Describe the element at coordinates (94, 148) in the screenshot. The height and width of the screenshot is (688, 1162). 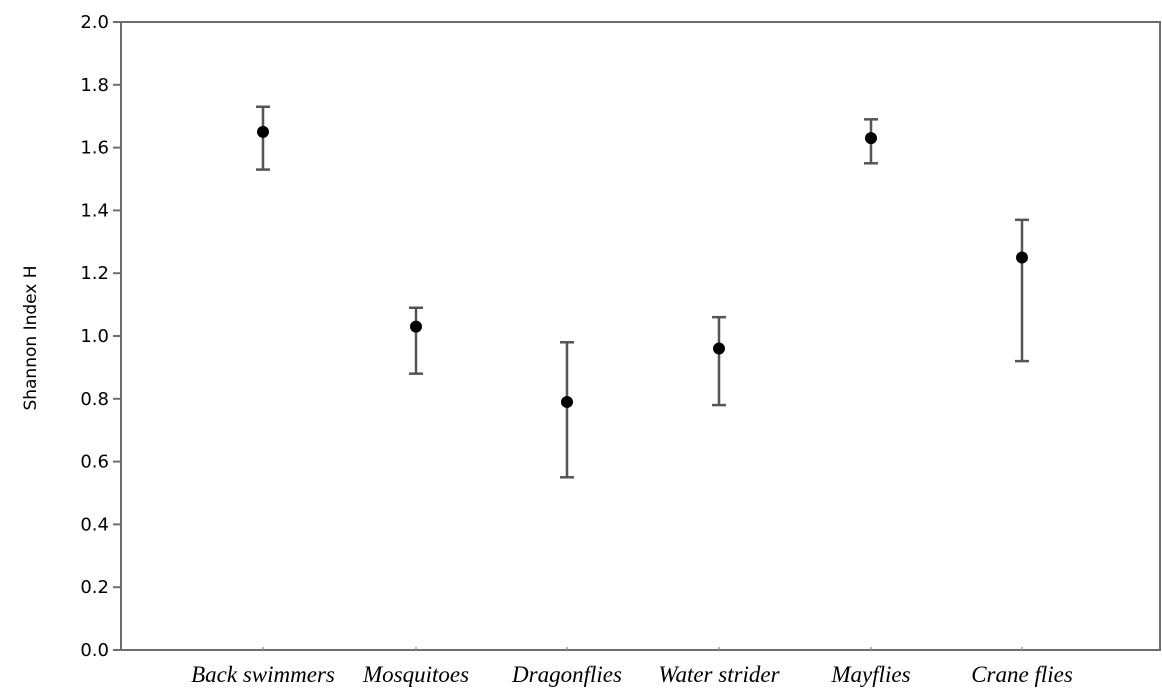
I see `y-tick-label: 1.6` at that location.